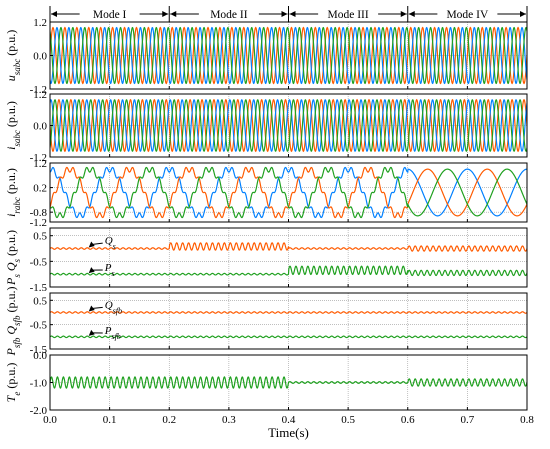 The width and height of the screenshot is (550, 449). I want to click on annotation-label: Qs, so click(110, 243).